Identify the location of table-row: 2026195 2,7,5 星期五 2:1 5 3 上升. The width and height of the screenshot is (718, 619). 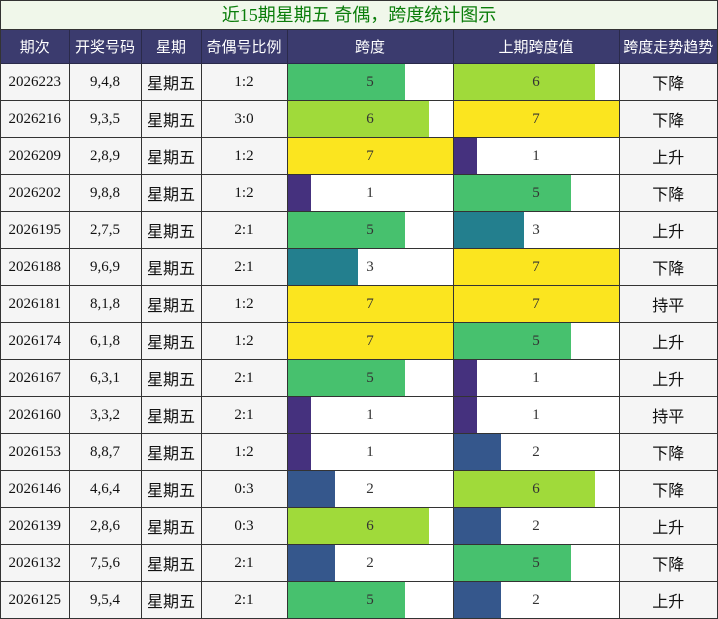
(359, 230).